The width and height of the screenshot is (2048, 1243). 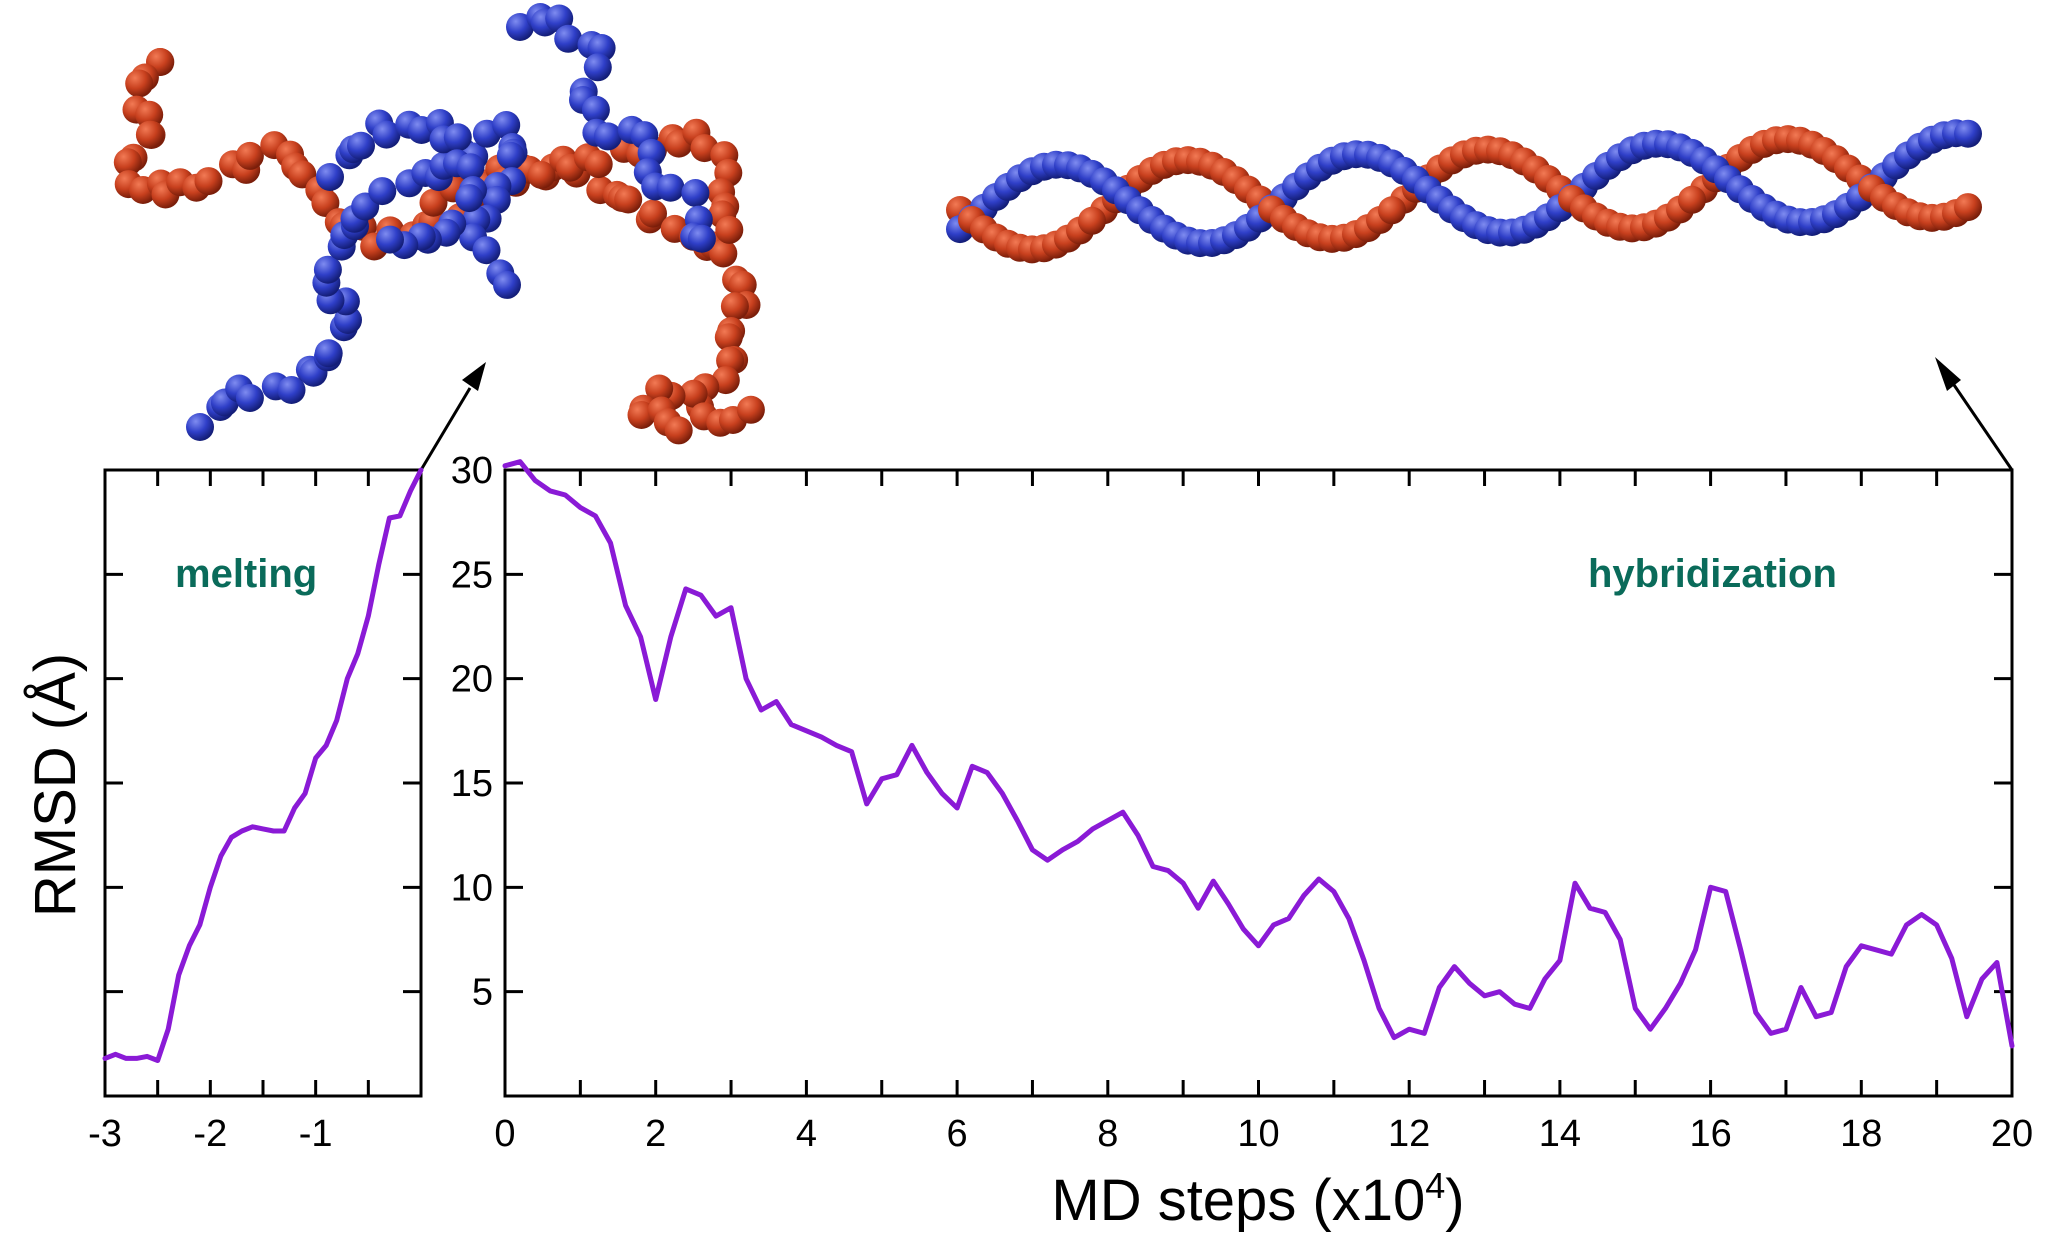 I want to click on x-tick-label: 16, so click(x=1710, y=1134).